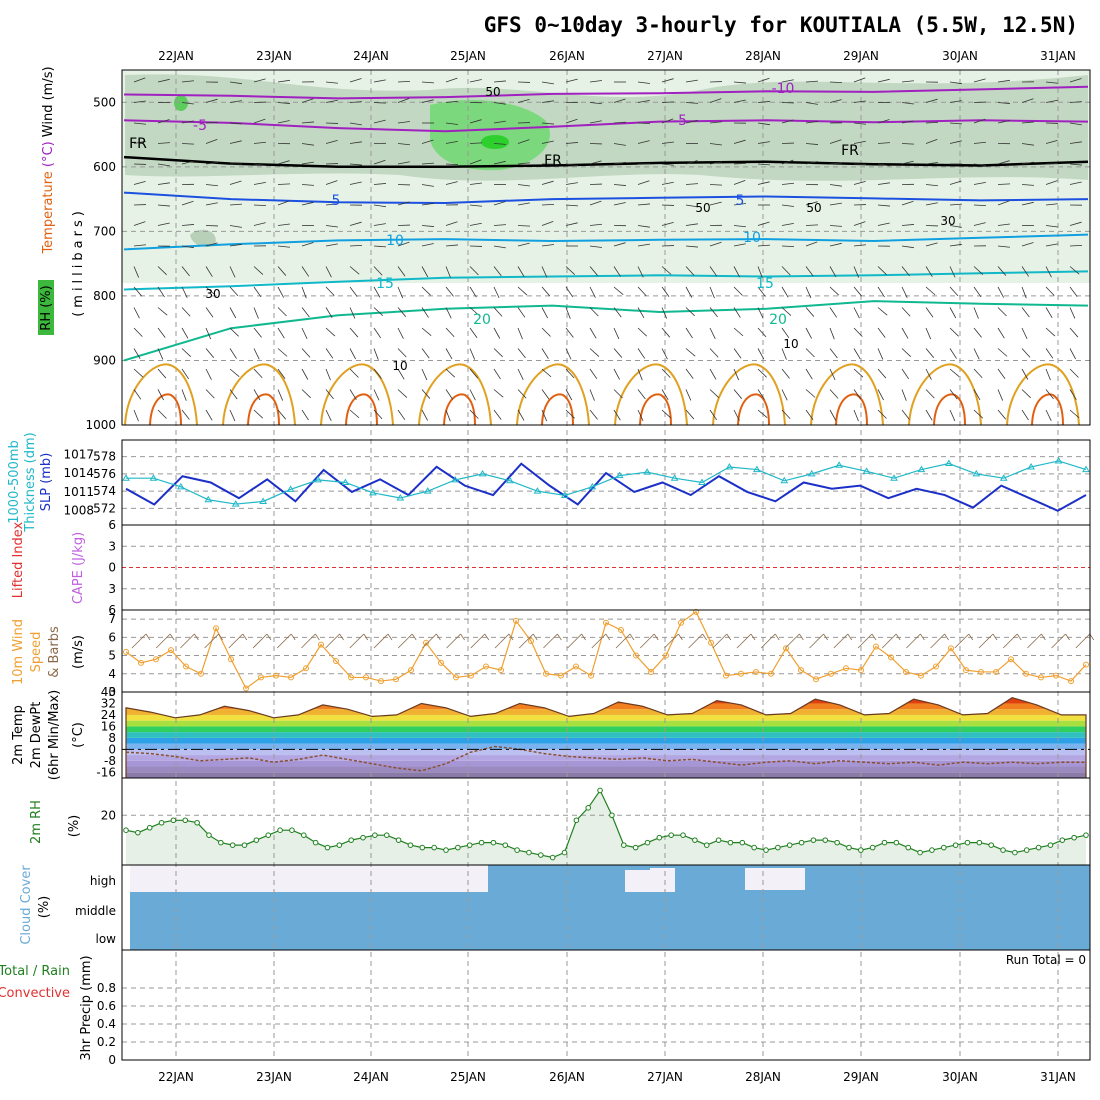  What do you see at coordinates (763, 56) in the screenshot?
I see `date-label-top: 28JAN` at bounding box center [763, 56].